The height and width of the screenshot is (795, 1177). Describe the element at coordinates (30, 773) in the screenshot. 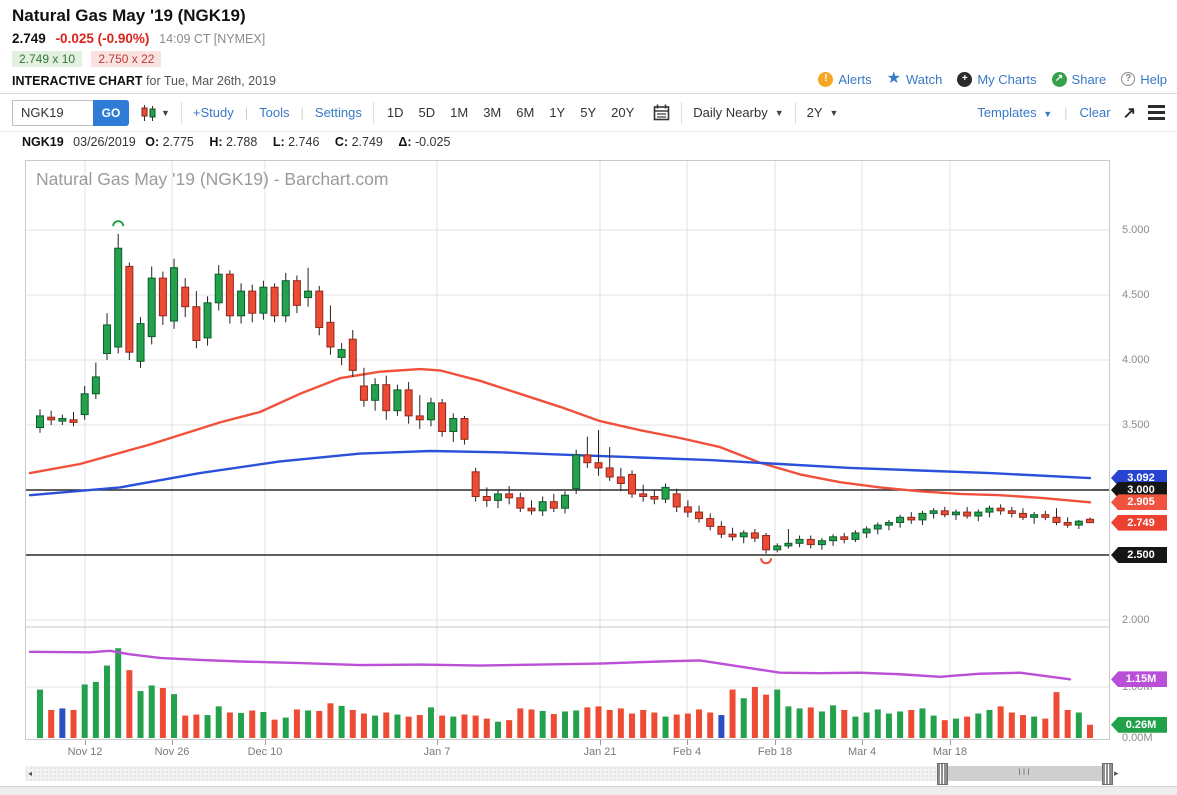

I see `scrollbar-left-arrow-icon: ◂` at that location.